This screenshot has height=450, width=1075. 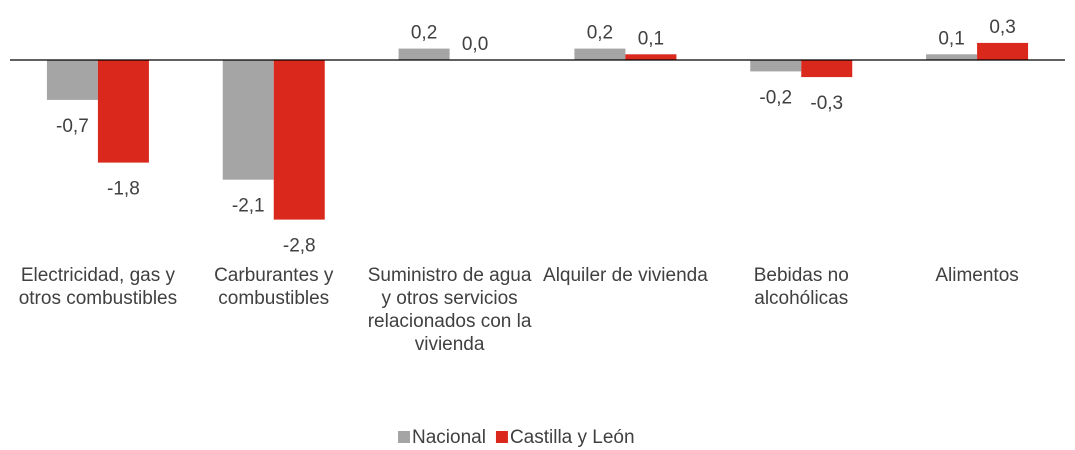 What do you see at coordinates (625, 275) in the screenshot?
I see `x-tick-label: Alquiler de vivienda` at bounding box center [625, 275].